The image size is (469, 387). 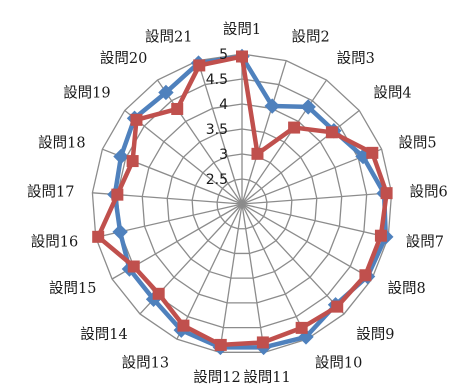 What do you see at coordinates (72, 288) in the screenshot?
I see `category-label: 設問15` at bounding box center [72, 288].